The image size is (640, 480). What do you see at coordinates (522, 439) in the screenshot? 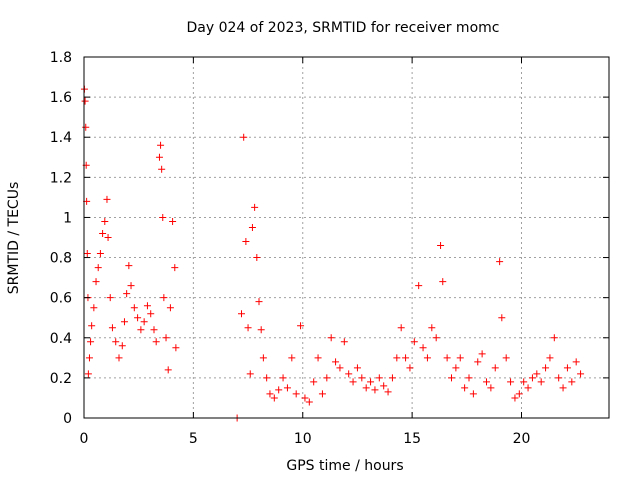
I see `x-tick-label: 20` at bounding box center [522, 439].